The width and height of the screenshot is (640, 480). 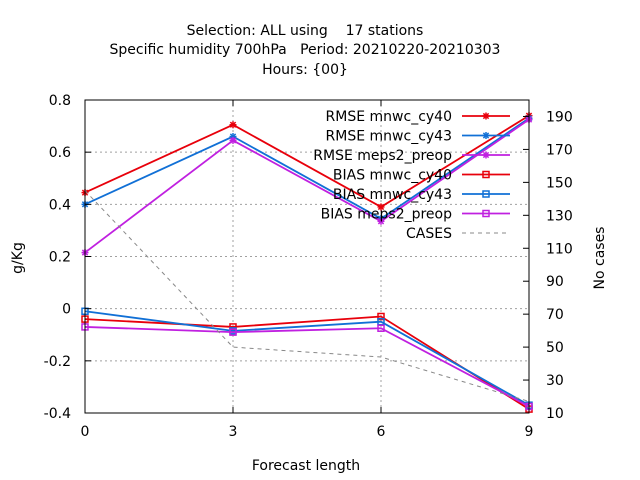 I want to click on x-tick-label: 0, so click(x=85, y=432).